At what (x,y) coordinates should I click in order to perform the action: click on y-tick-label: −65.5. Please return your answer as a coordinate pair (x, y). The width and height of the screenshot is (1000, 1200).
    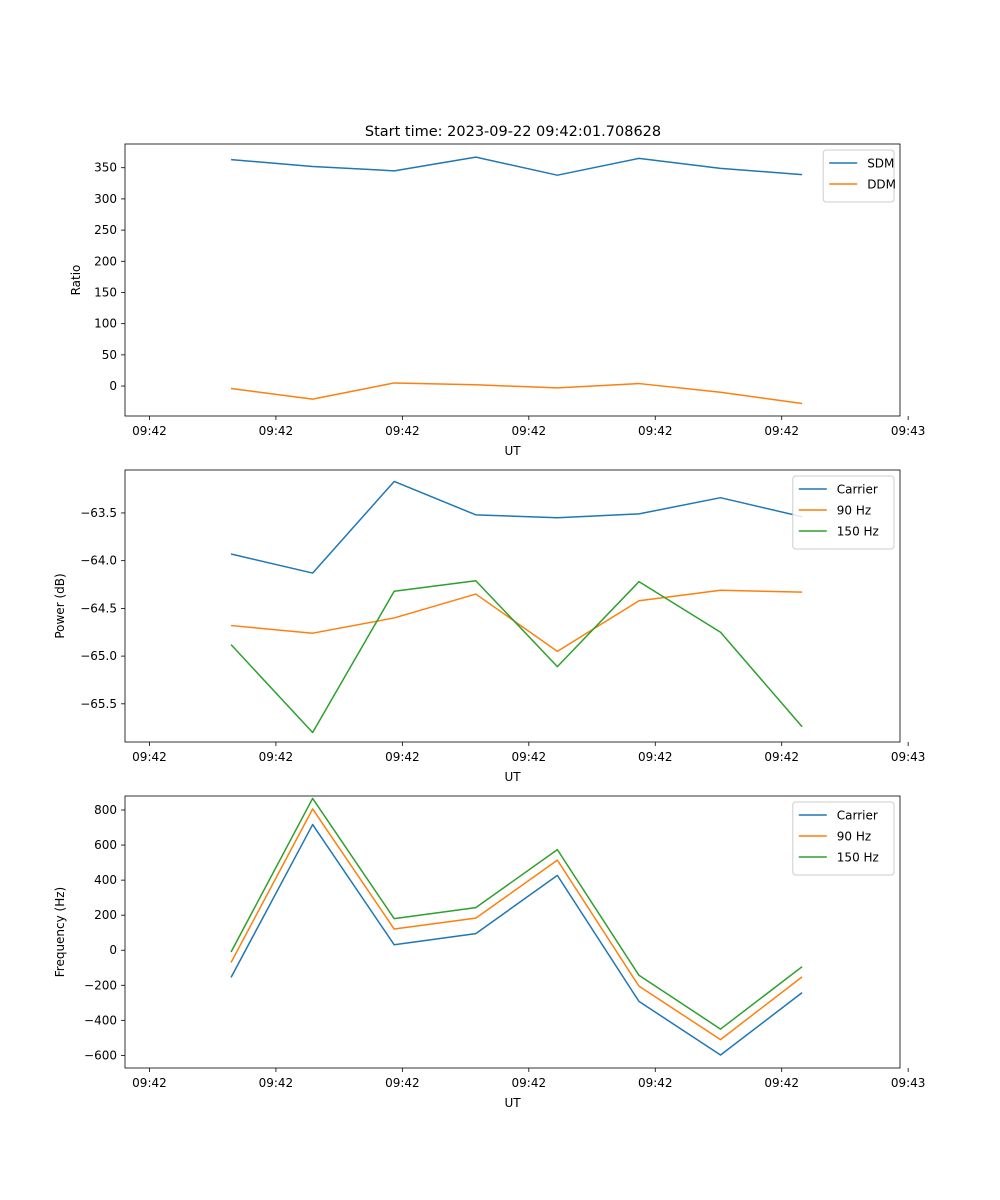
    Looking at the image, I should click on (98, 704).